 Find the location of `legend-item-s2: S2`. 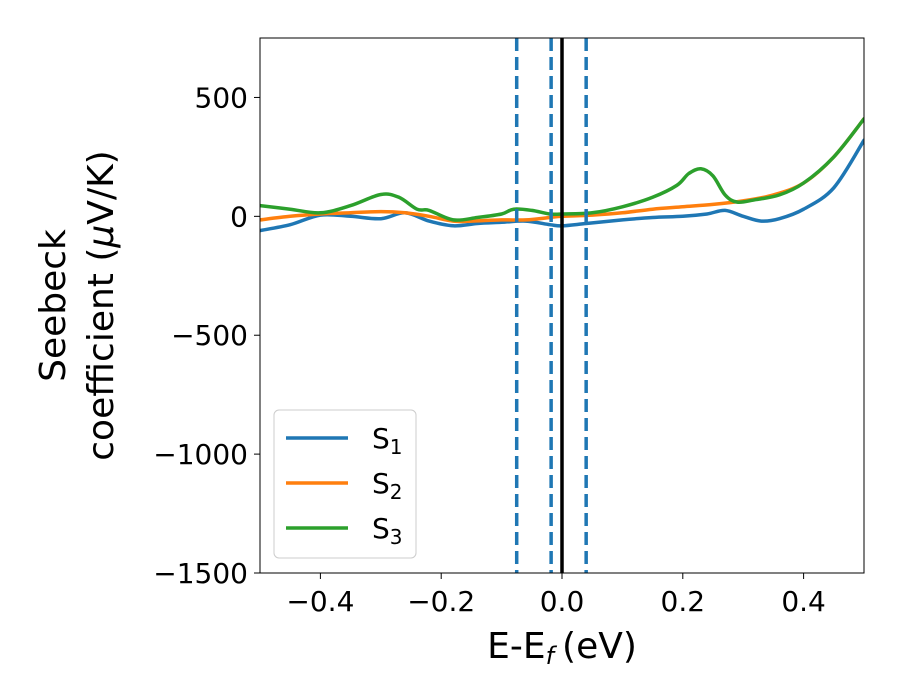

legend-item-s2: S2 is located at coordinates (344, 485).